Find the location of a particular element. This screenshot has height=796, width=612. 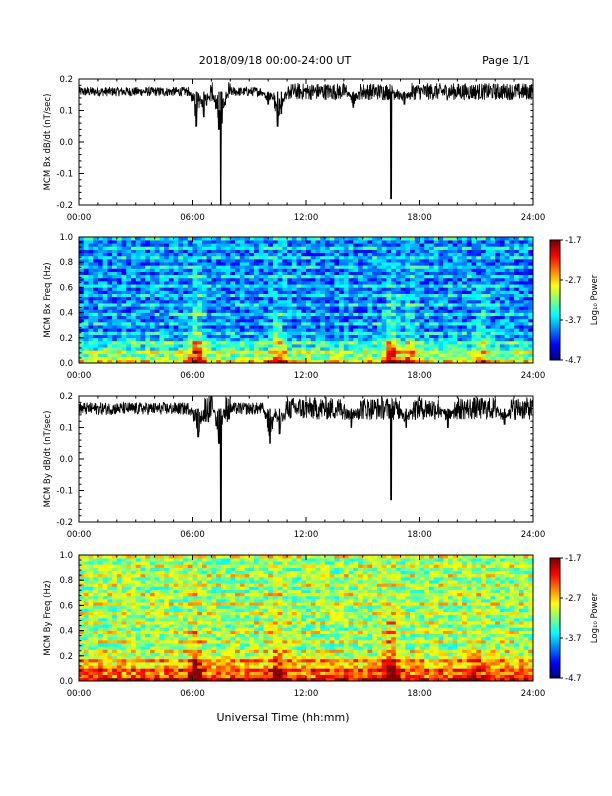

y-tick-label: 1.0 is located at coordinates (66, 238).